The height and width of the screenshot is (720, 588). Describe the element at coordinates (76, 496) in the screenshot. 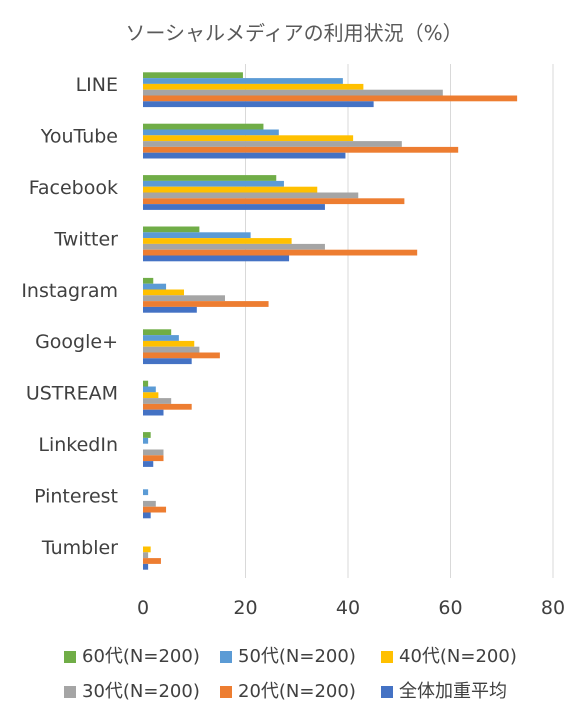

I see `category-label: Pinterest` at that location.